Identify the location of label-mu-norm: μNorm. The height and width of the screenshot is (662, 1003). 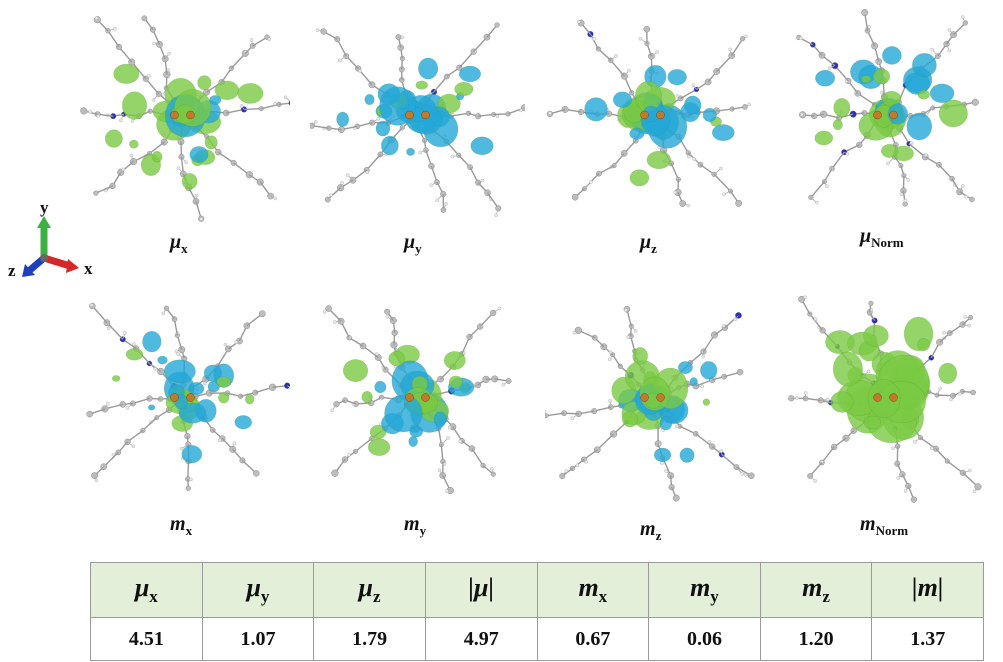
(882, 237).